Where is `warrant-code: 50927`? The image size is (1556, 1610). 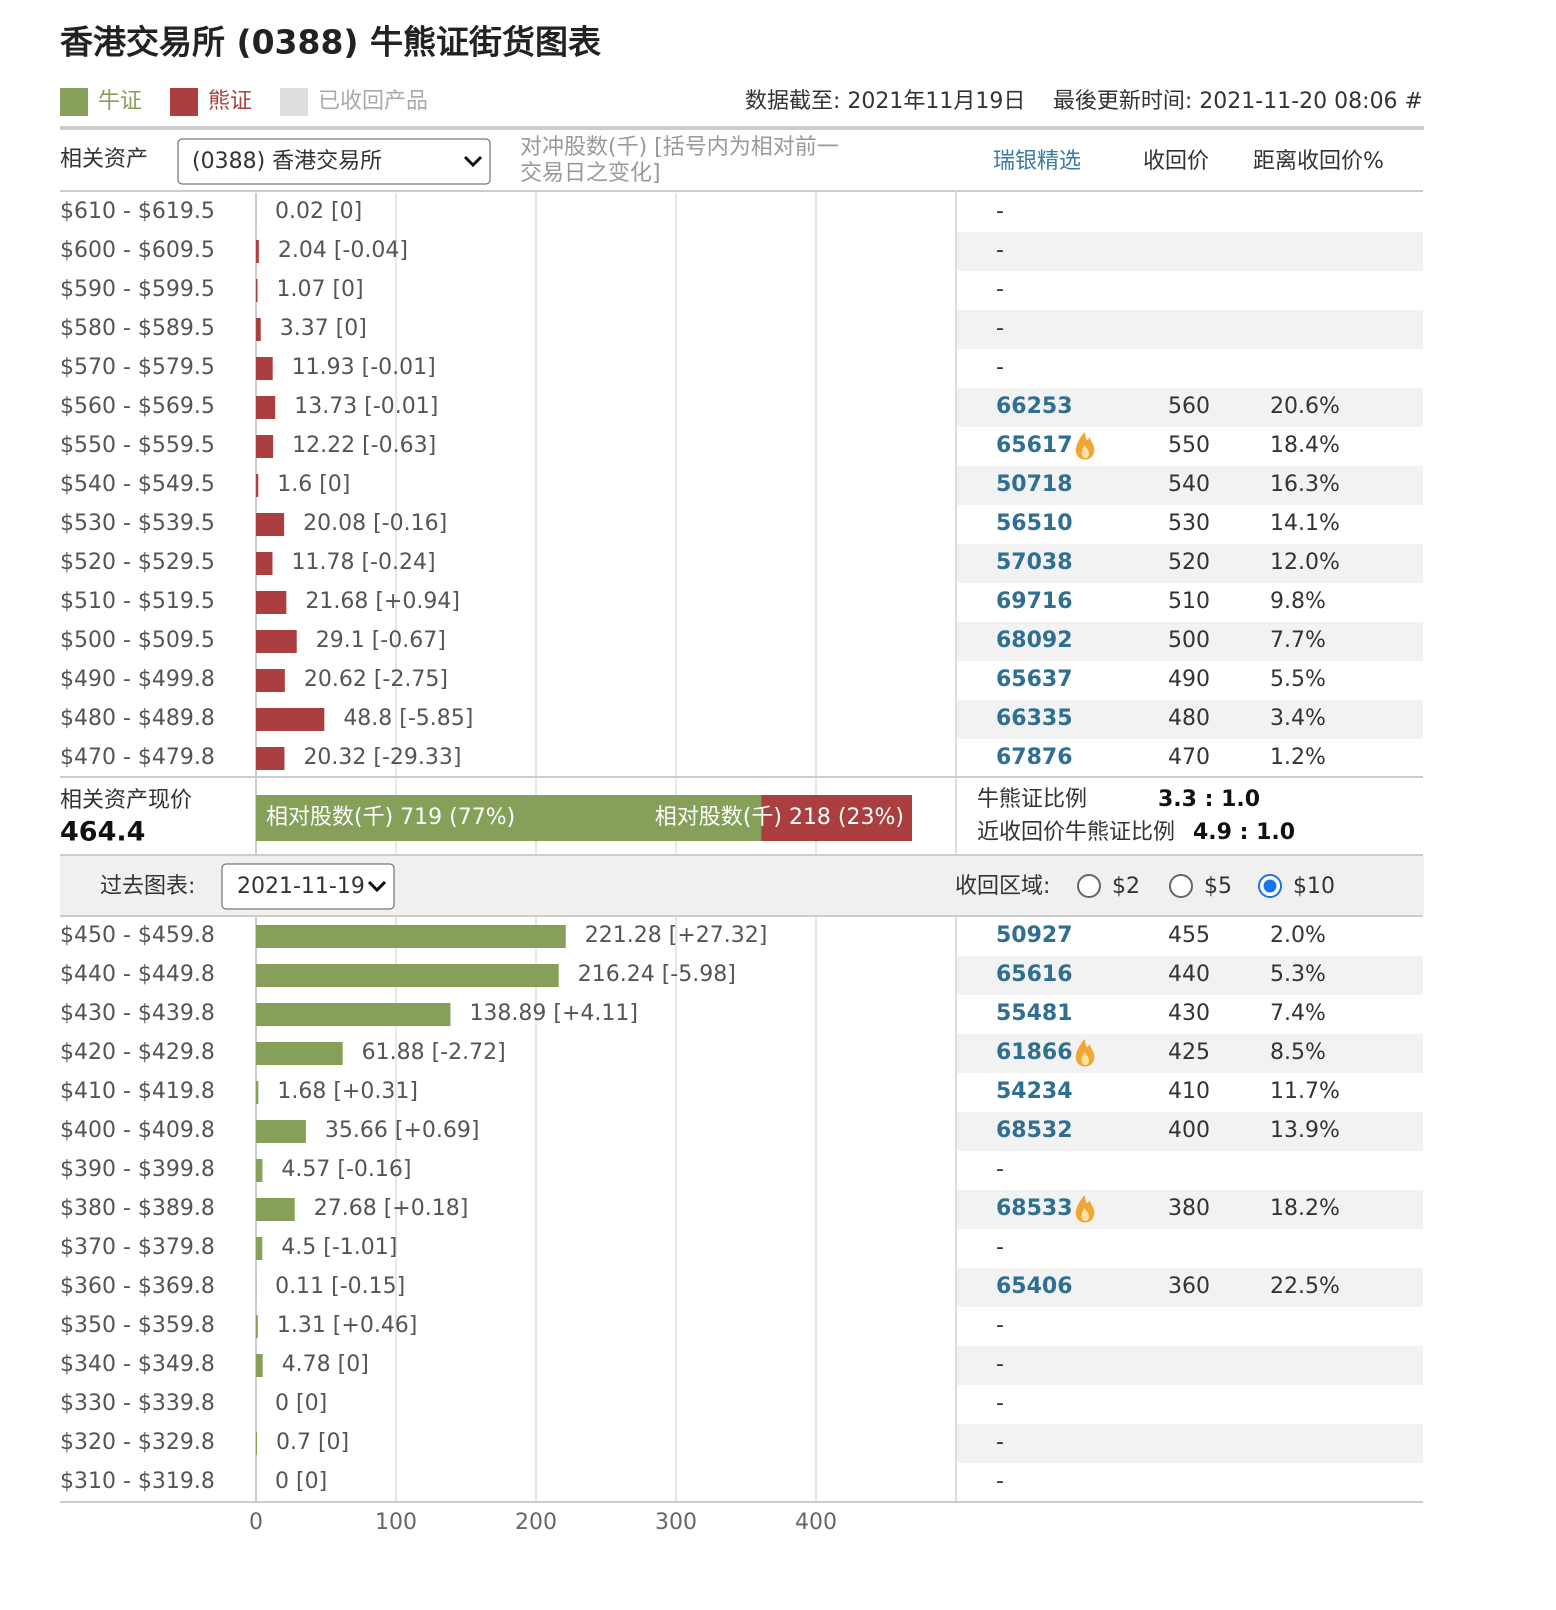 warrant-code: 50927 is located at coordinates (1034, 935).